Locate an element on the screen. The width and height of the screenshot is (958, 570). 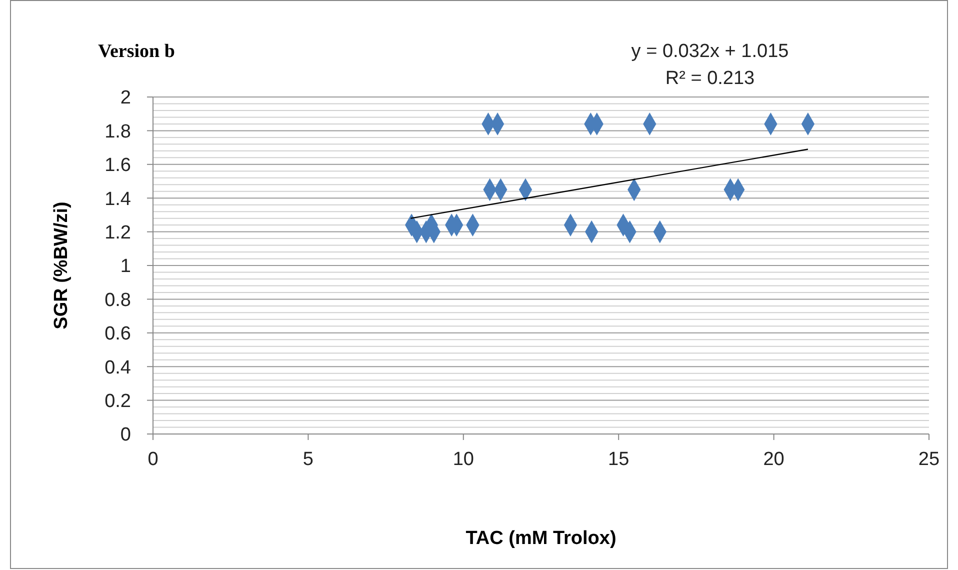
y-tick-label: 0.8 is located at coordinates (117, 300).